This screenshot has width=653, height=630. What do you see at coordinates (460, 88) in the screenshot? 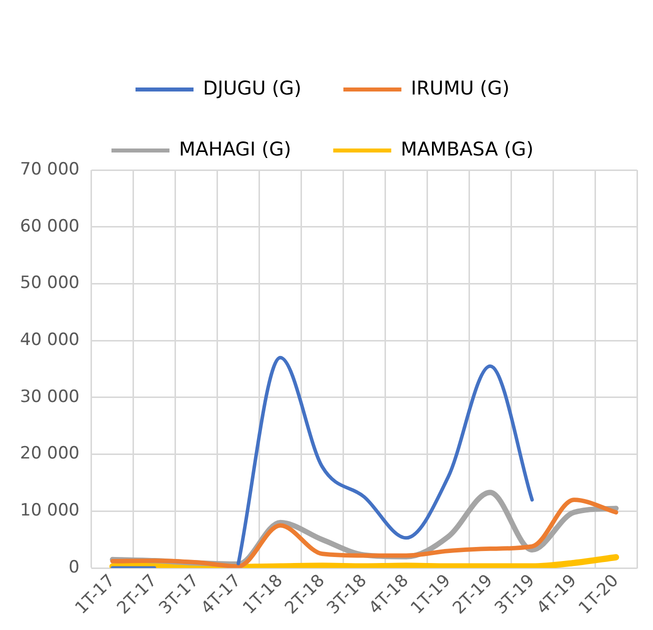
I see `legend-label: IRUMU (G)` at bounding box center [460, 88].